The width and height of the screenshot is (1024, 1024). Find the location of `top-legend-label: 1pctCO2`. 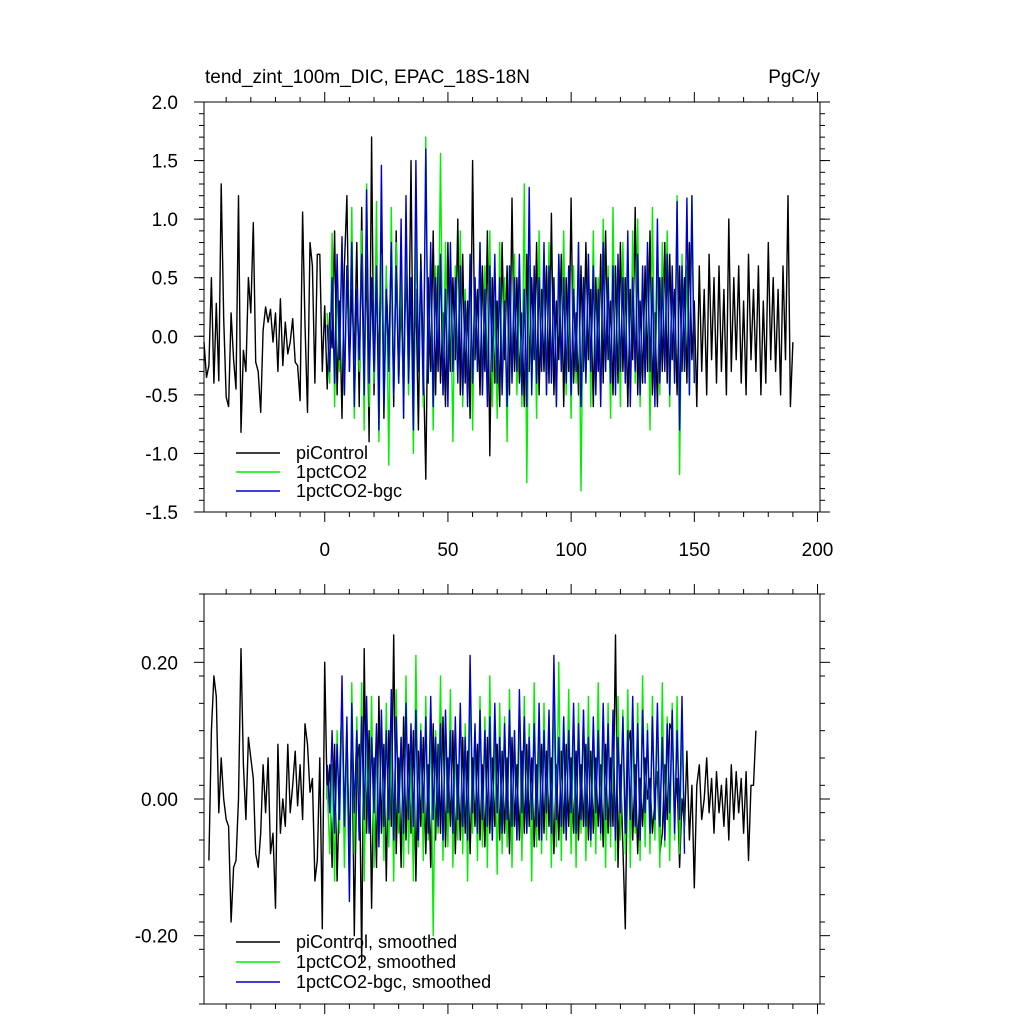

top-legend-label: 1pctCO2 is located at coordinates (331, 472).